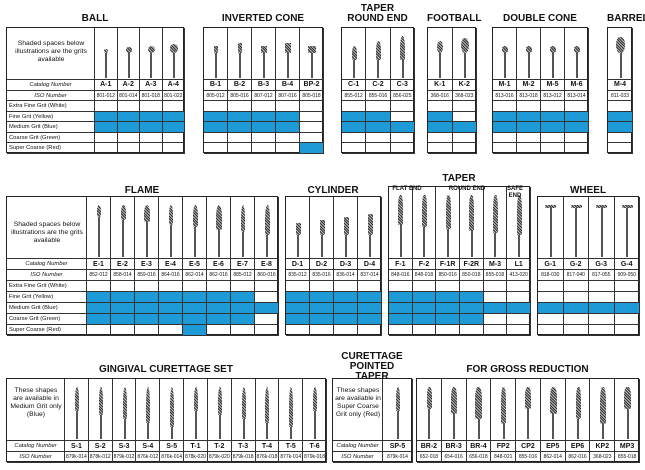 This screenshot has width=645, height=470. Describe the element at coordinates (354, 95) in the screenshot. I see `iso-number: 855-012` at that location.